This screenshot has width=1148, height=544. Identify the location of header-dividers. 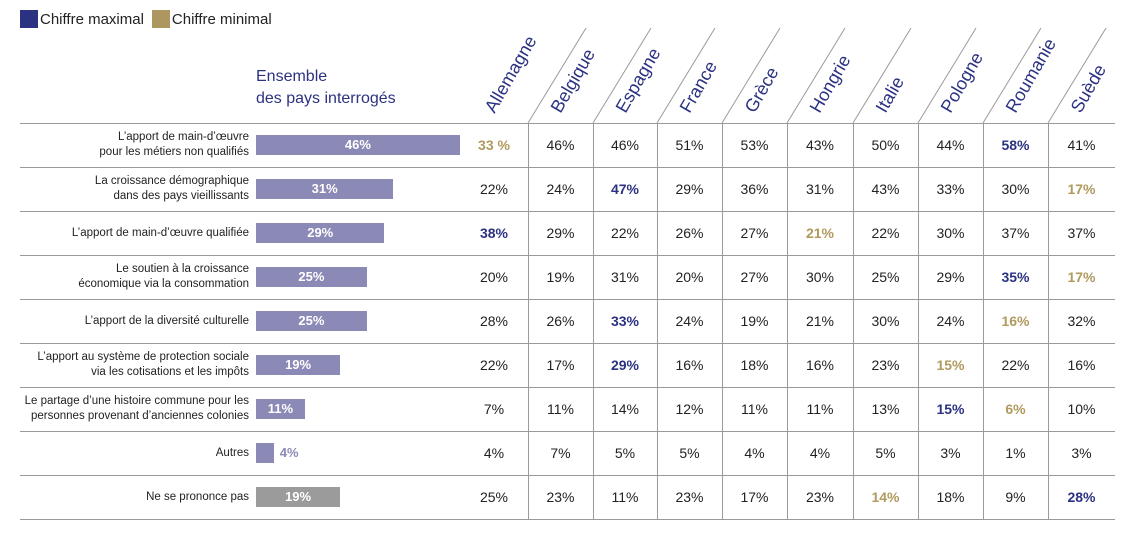
(817, 75).